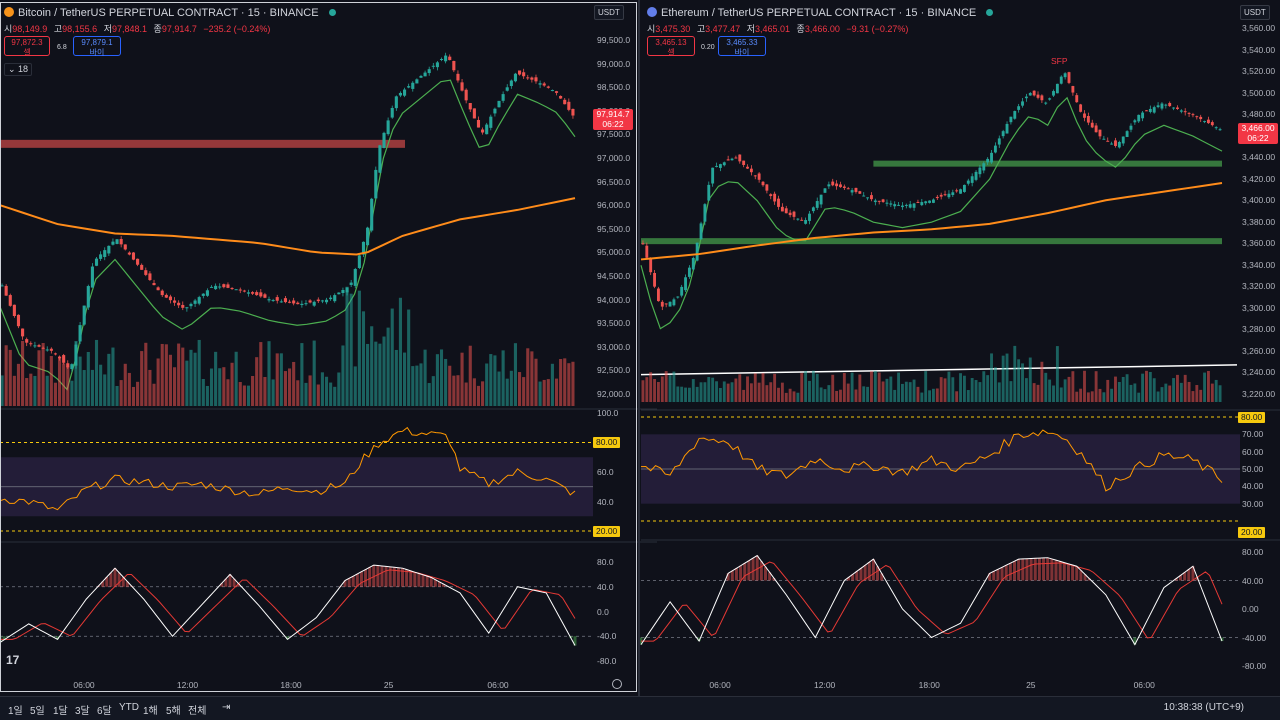 The image size is (1280, 720). I want to click on btc-price-tick: 99,500.0, so click(614, 40).